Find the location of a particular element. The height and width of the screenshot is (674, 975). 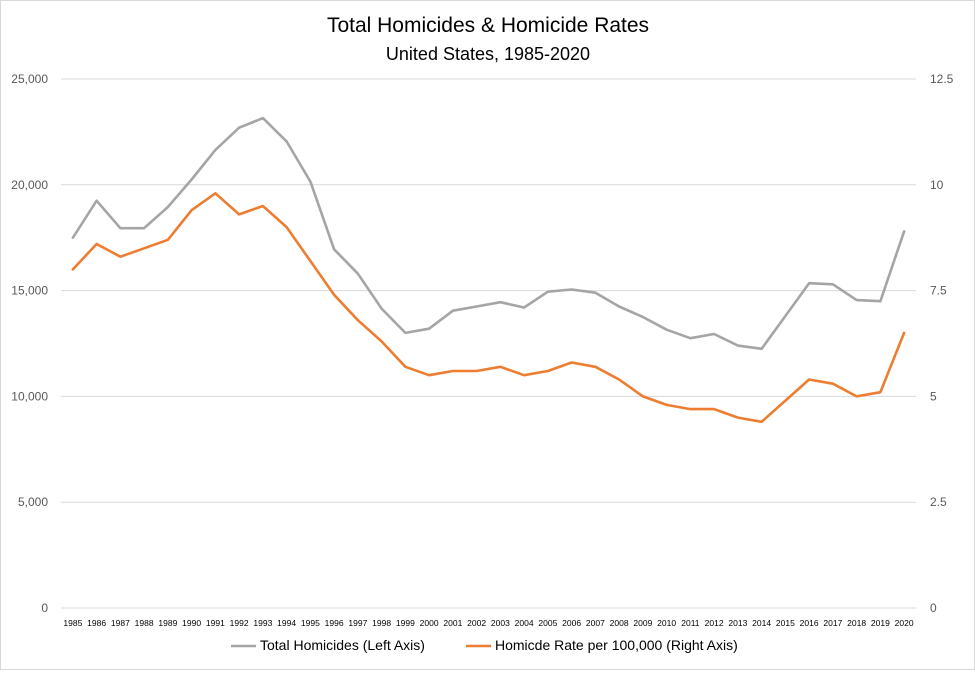

x-tick-label: 1998 is located at coordinates (381, 623).